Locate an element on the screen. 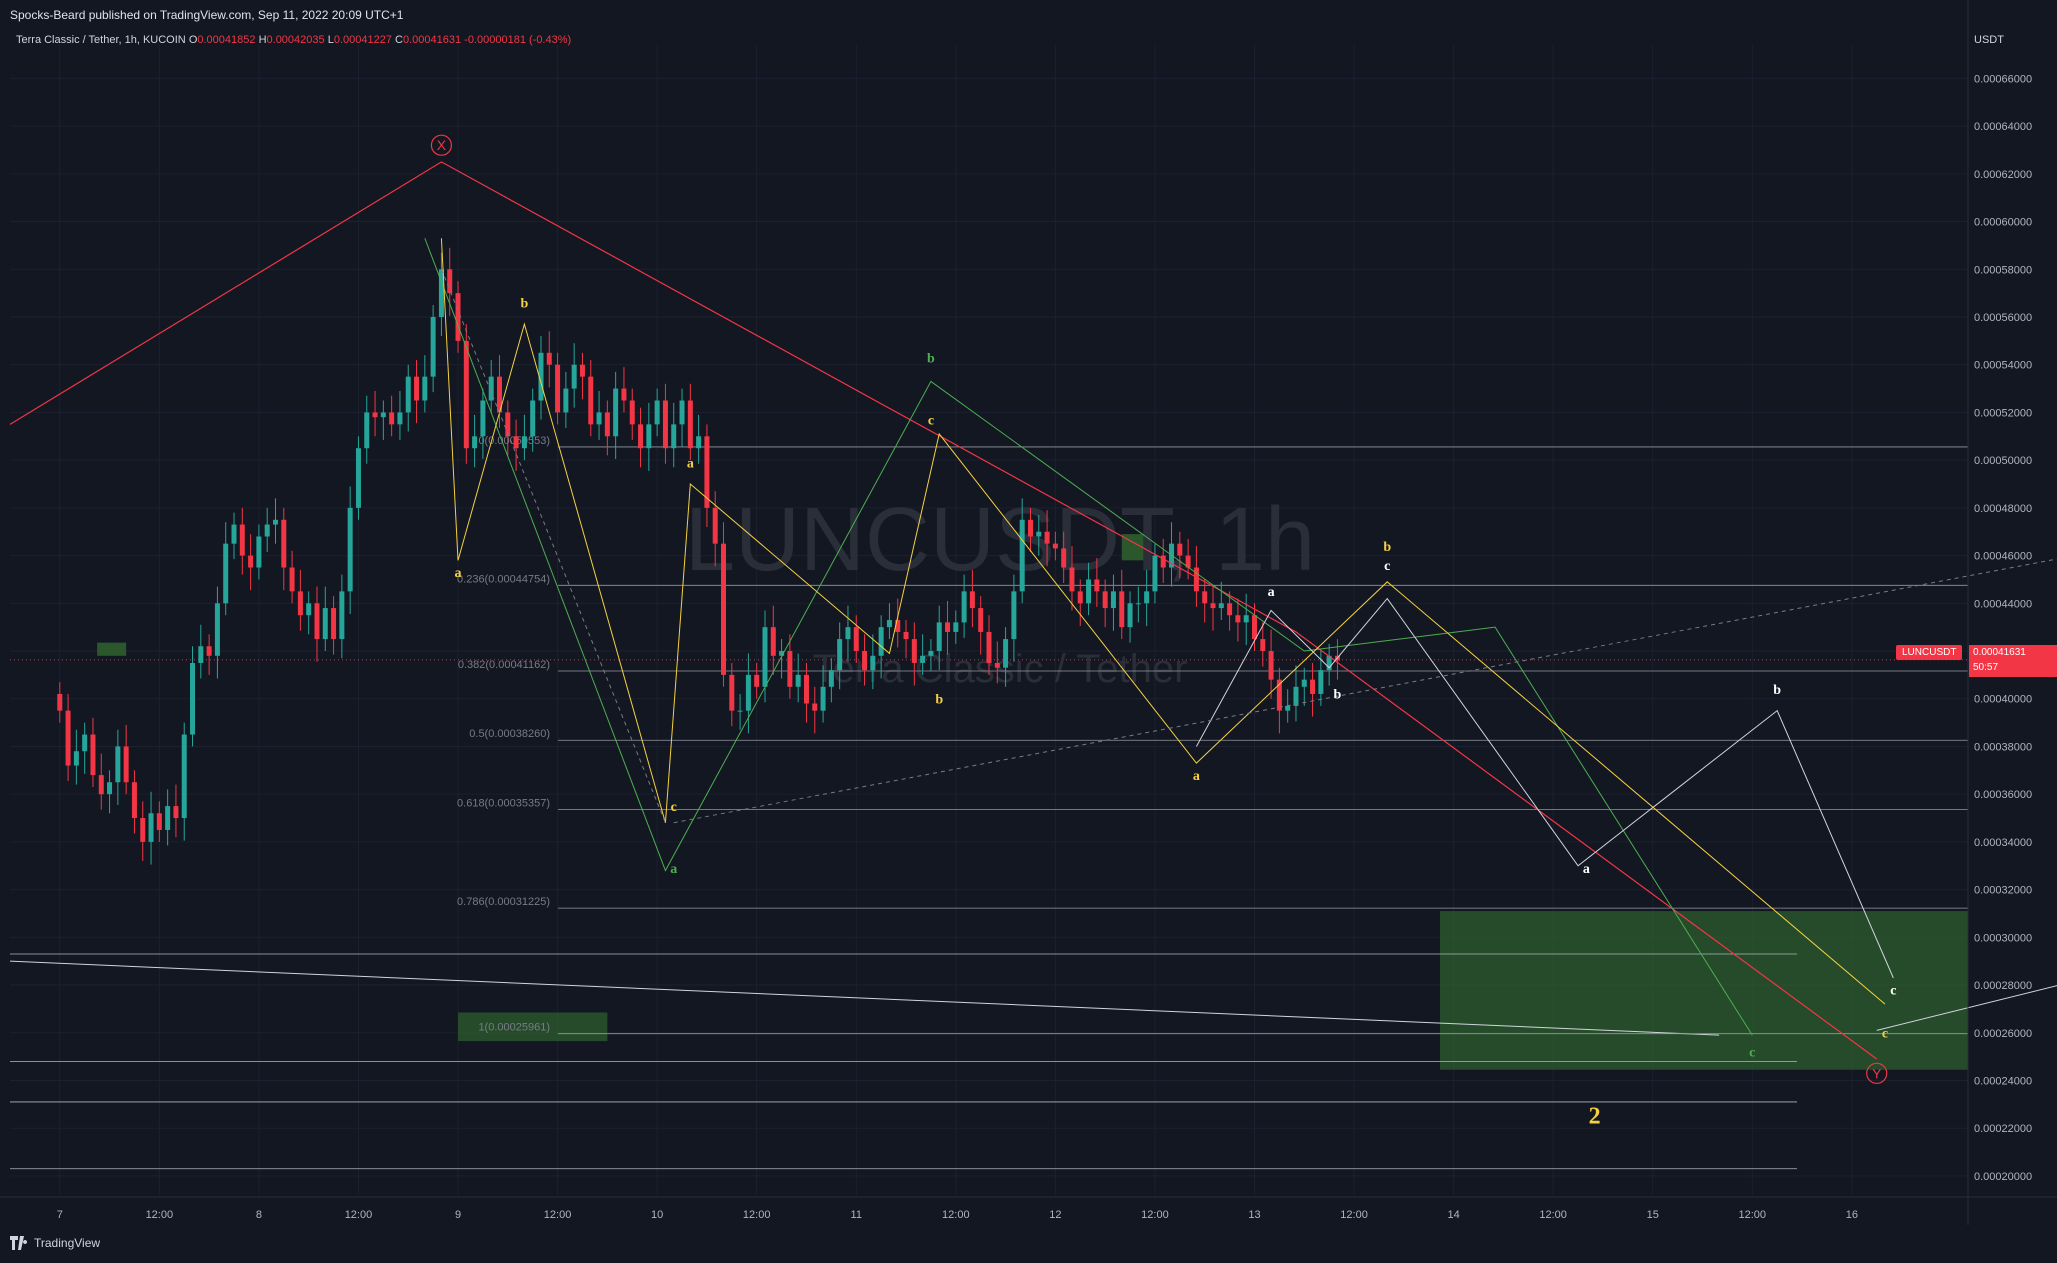  trend-line is located at coordinates (864, 998).